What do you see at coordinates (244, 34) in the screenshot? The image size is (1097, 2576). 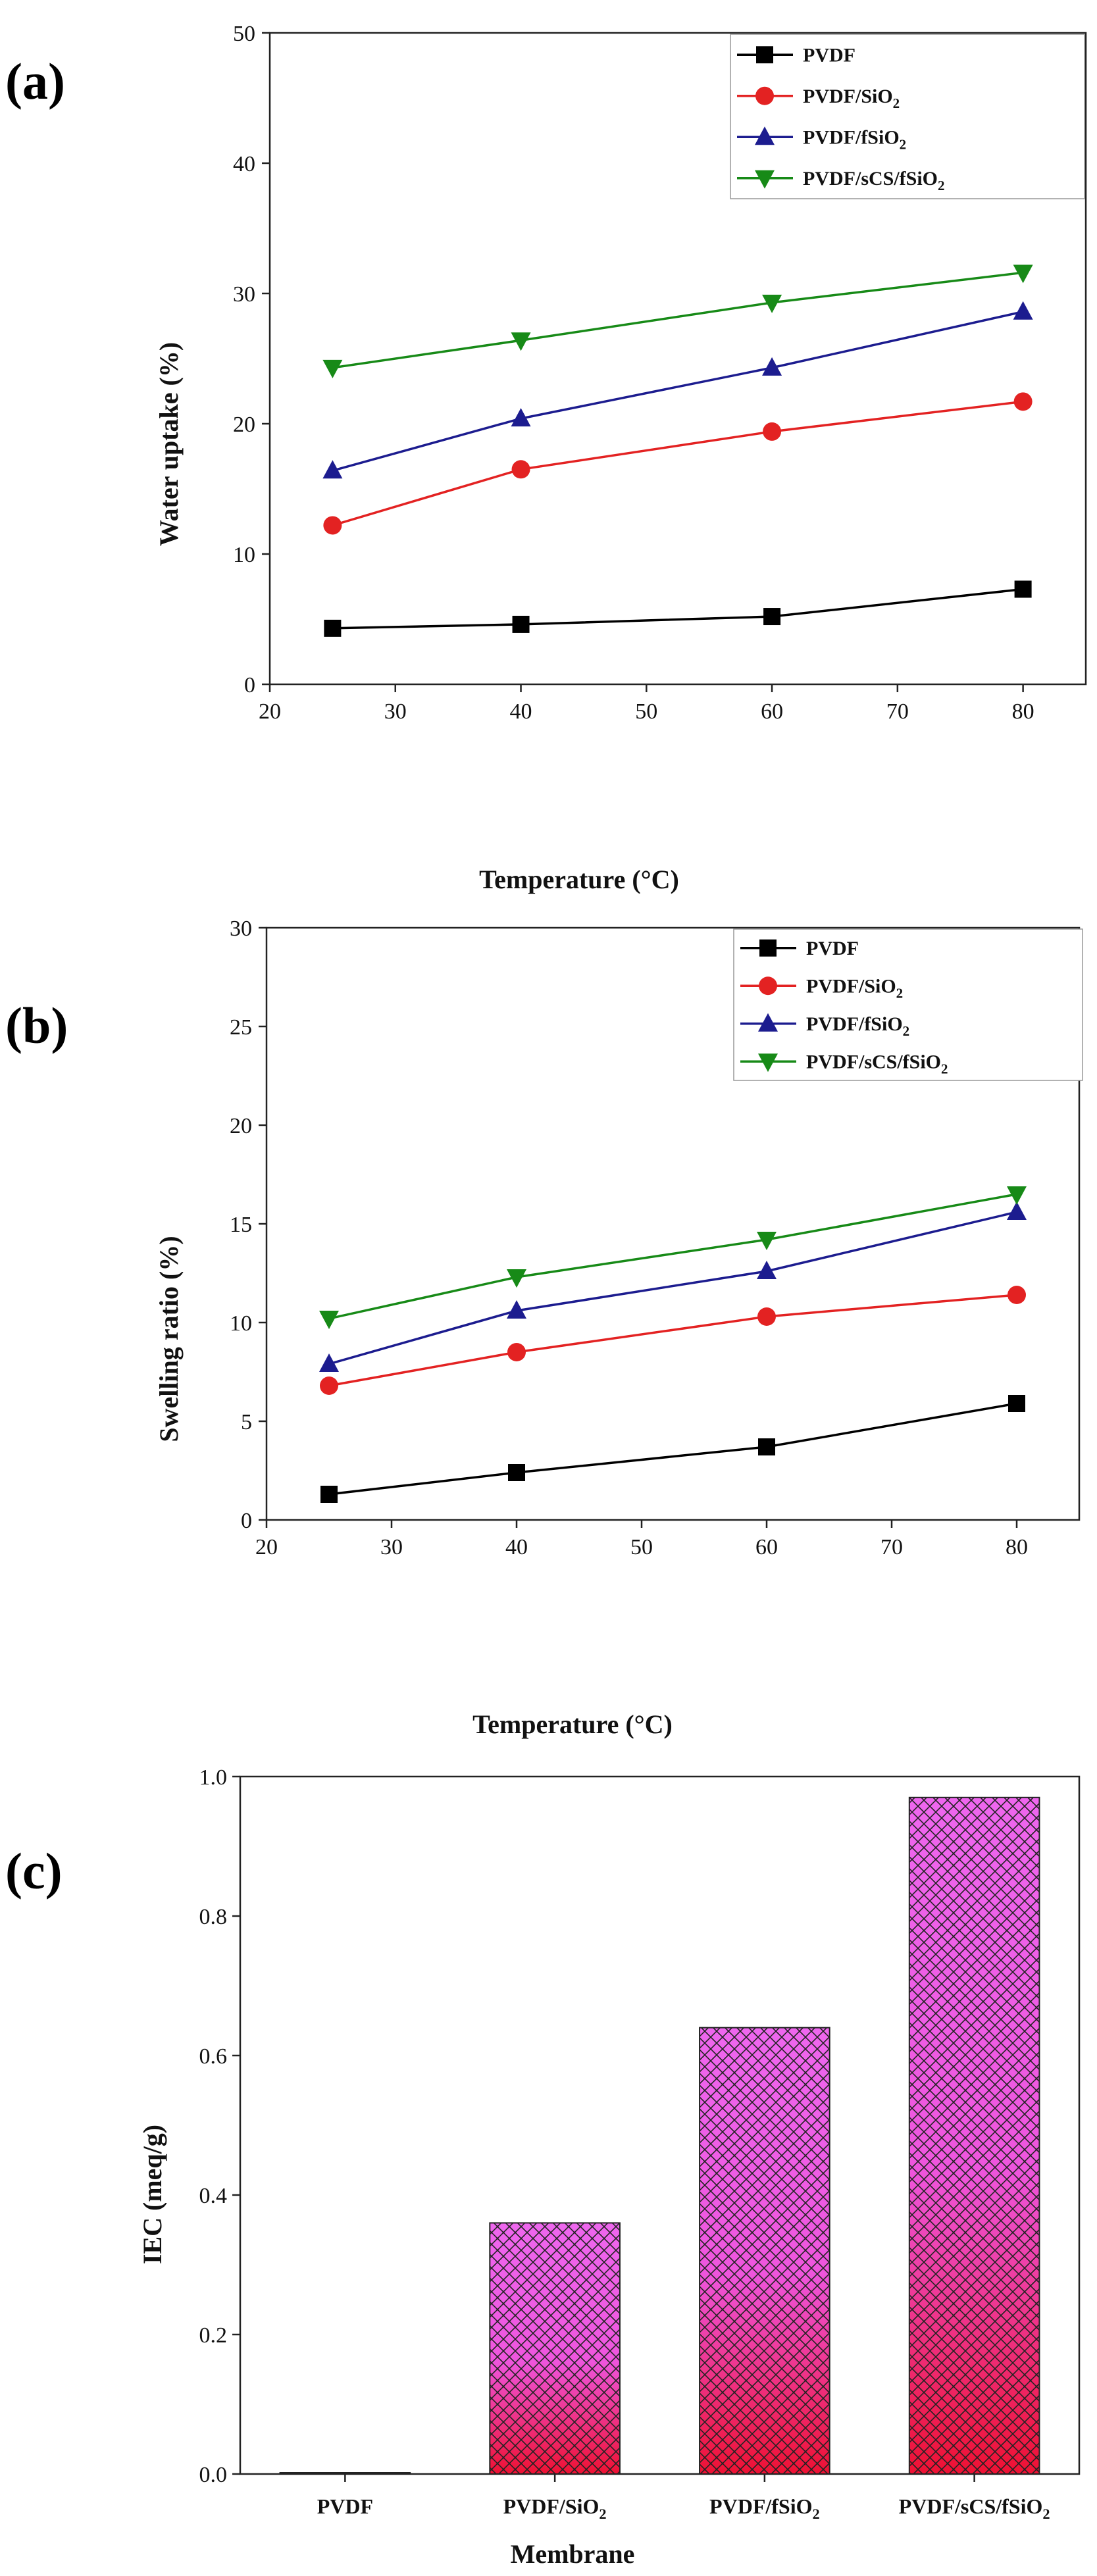 I see `panel-a-ytick-label: 50` at bounding box center [244, 34].